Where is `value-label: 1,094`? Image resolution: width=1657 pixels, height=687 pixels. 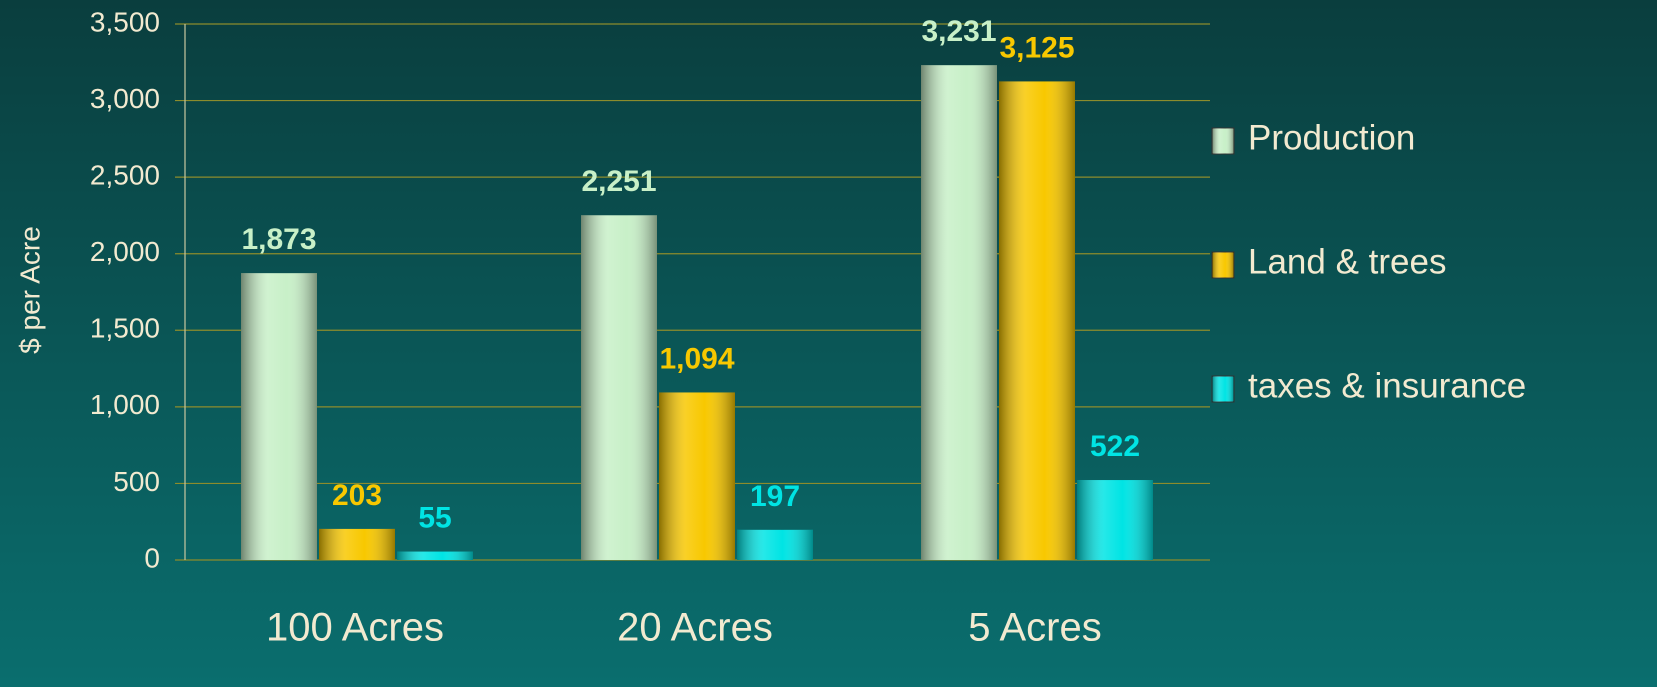 value-label: 1,094 is located at coordinates (696, 358).